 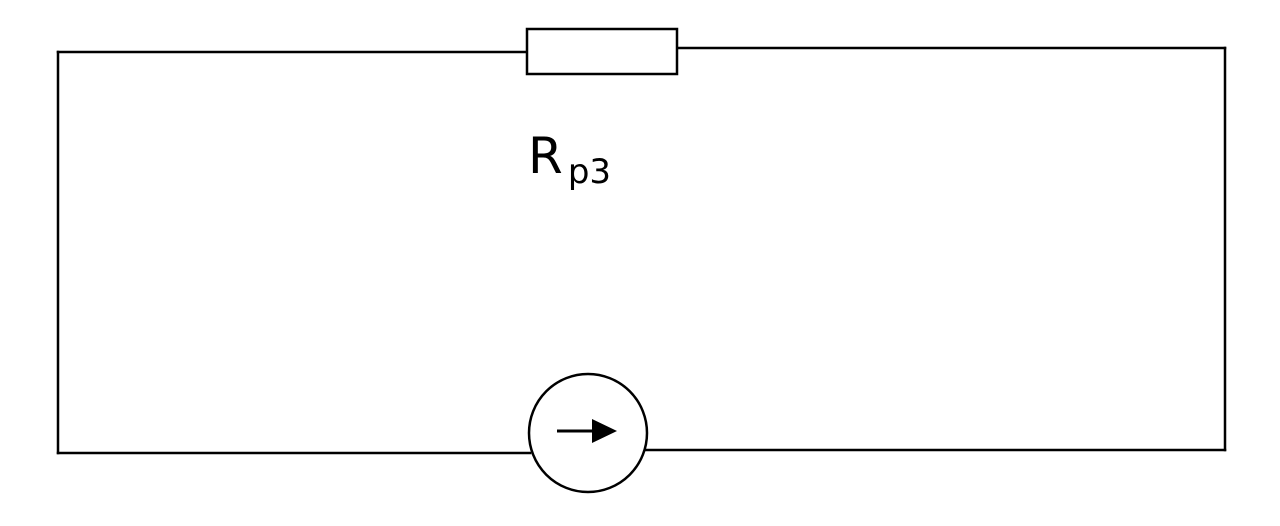 What do you see at coordinates (602, 51) in the screenshot?
I see `resistor` at bounding box center [602, 51].